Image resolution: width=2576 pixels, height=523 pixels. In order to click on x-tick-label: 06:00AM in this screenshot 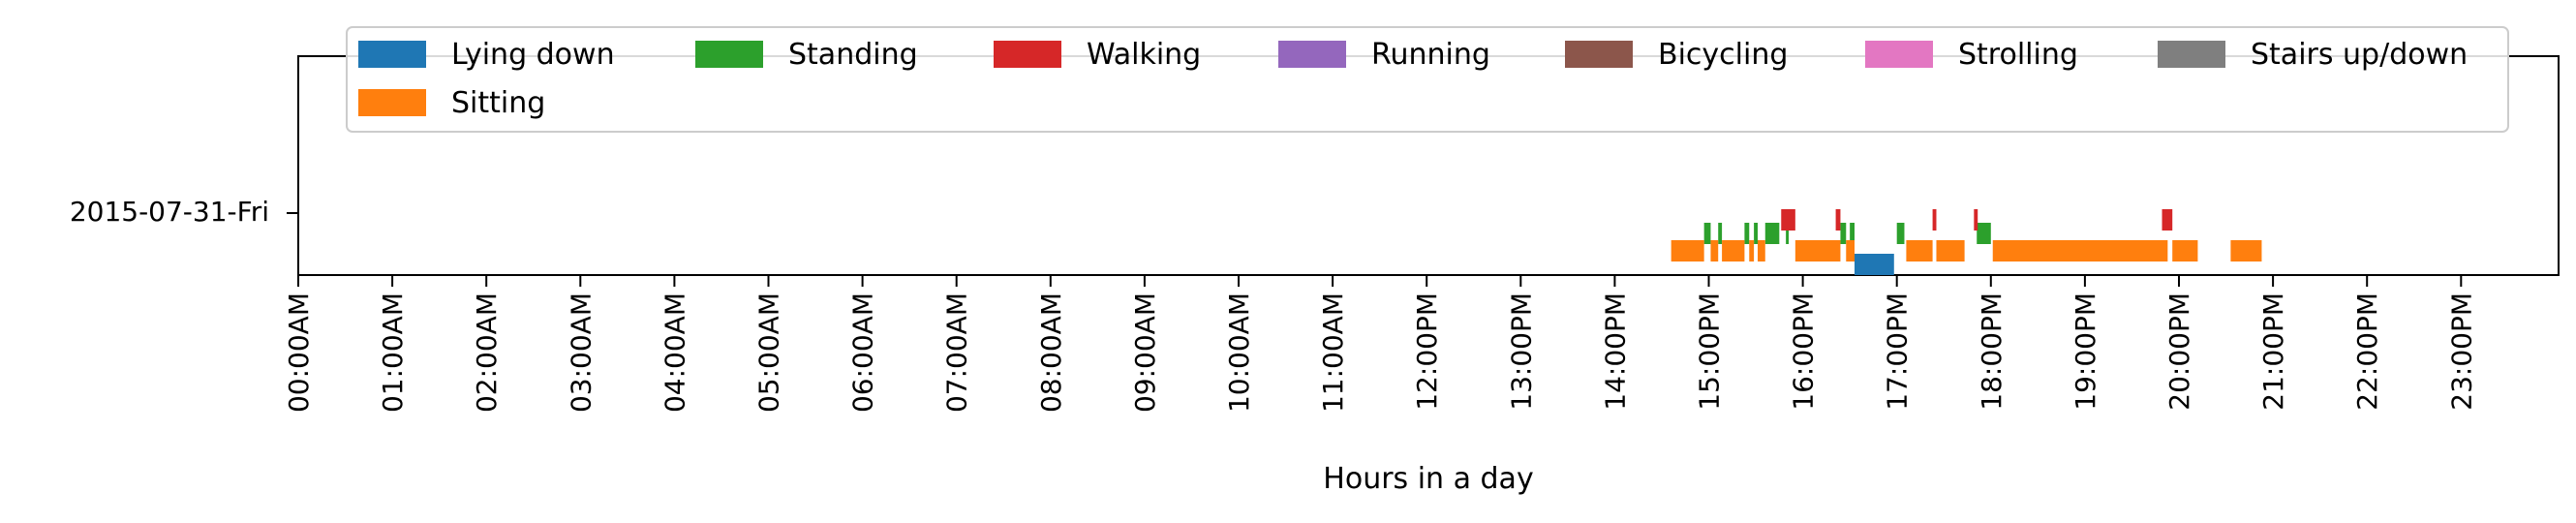, I will do `click(863, 352)`.